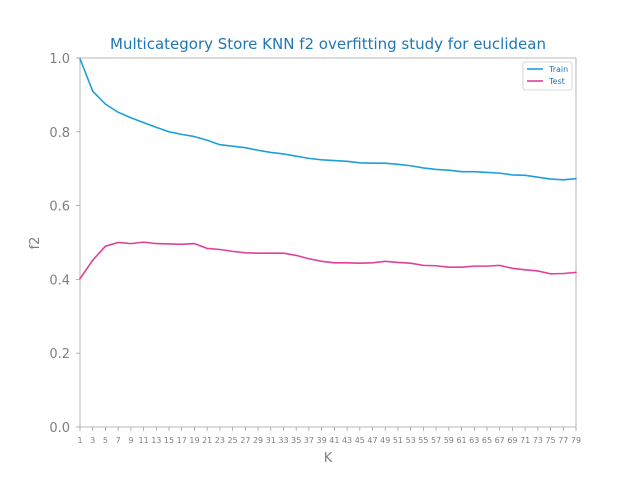  What do you see at coordinates (207, 440) in the screenshot?
I see `x-tick-label: 21` at bounding box center [207, 440].